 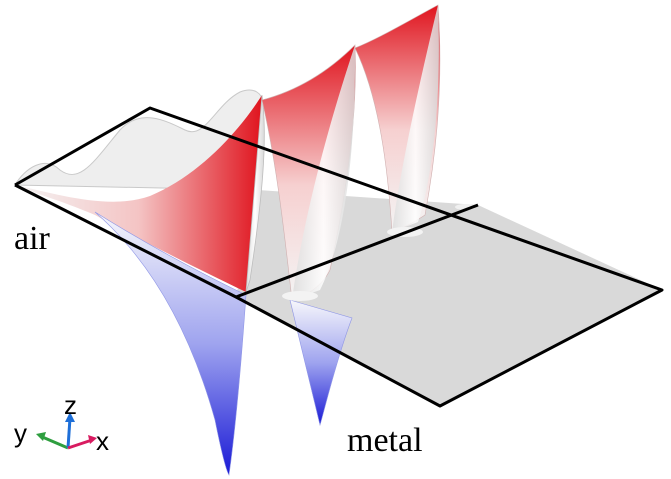 I want to click on y-axis-arrowhead, so click(x=41, y=436).